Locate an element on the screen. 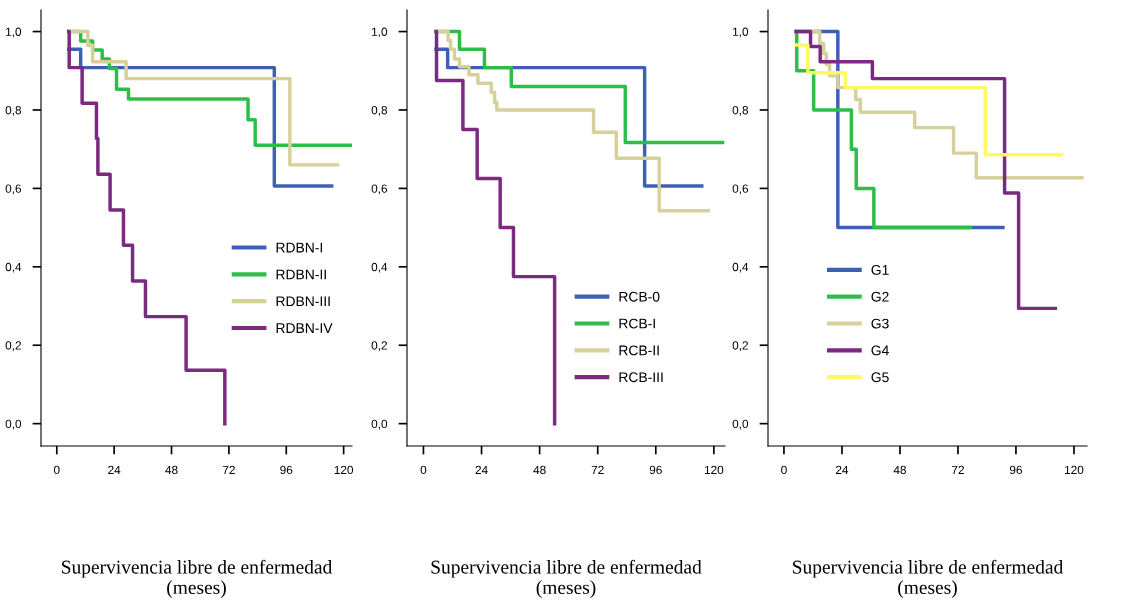 The width and height of the screenshot is (1130, 613). legend-label: G4 is located at coordinates (880, 350).